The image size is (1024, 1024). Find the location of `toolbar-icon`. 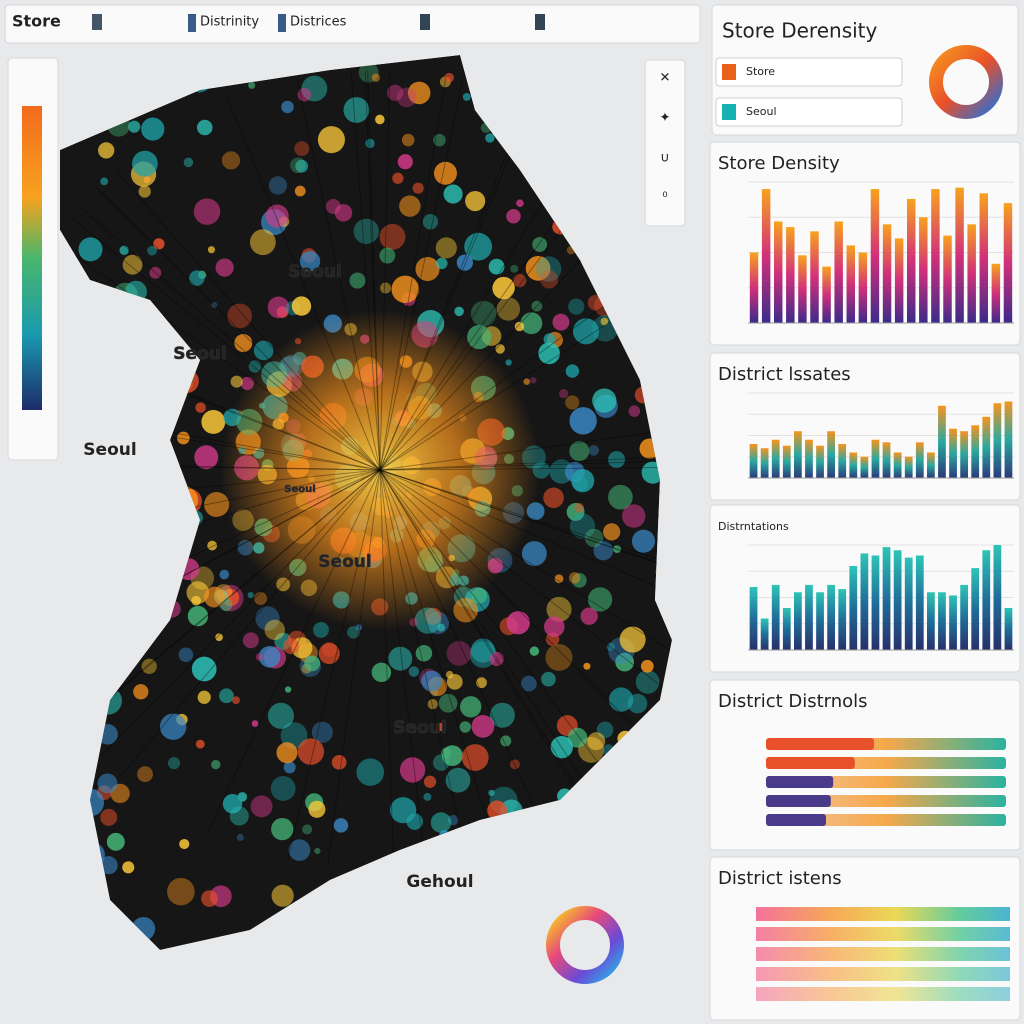

toolbar-icon is located at coordinates (425, 22).